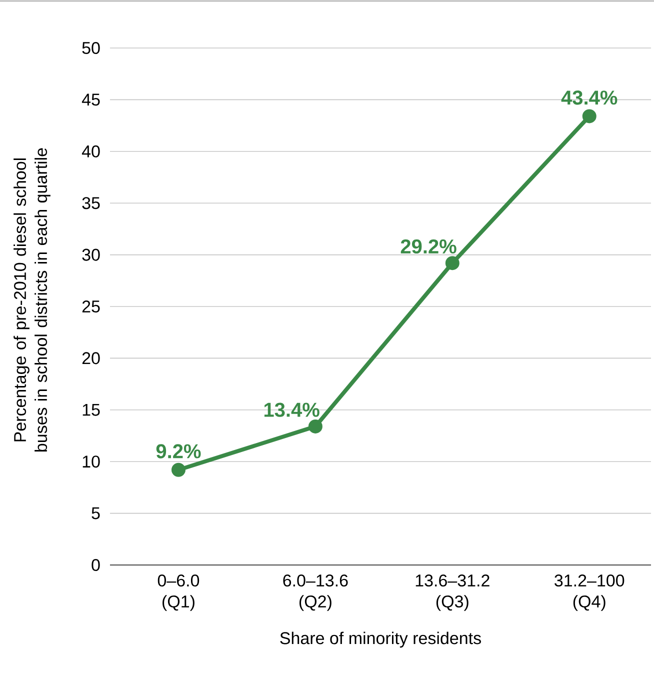 Image resolution: width=654 pixels, height=674 pixels. I want to click on y-axis-title: Percentage of pre-2010 diesel school buses in school districts in each quartile, so click(32, 300).